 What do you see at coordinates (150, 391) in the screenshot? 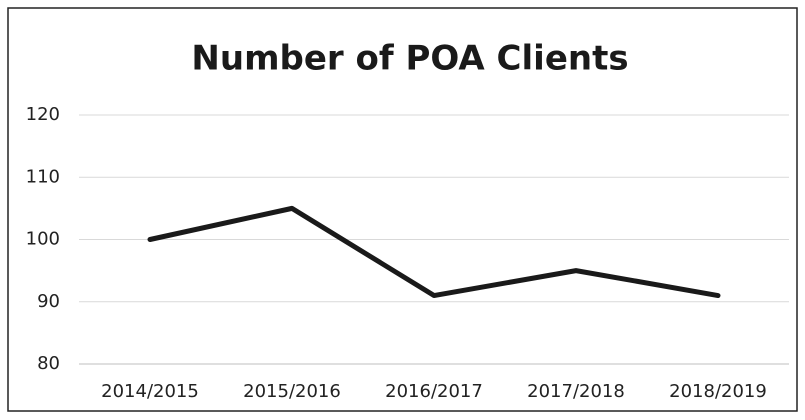
I see `x-tick-label: 2014/2015` at bounding box center [150, 391].